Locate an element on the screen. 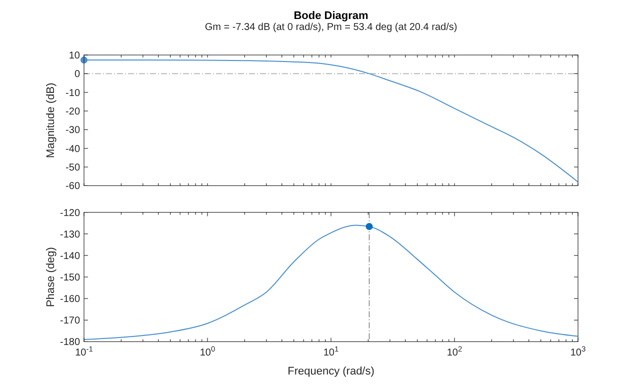 Image resolution: width=640 pixels, height=385 pixels. y-tick-label: -40 is located at coordinates (73, 149).